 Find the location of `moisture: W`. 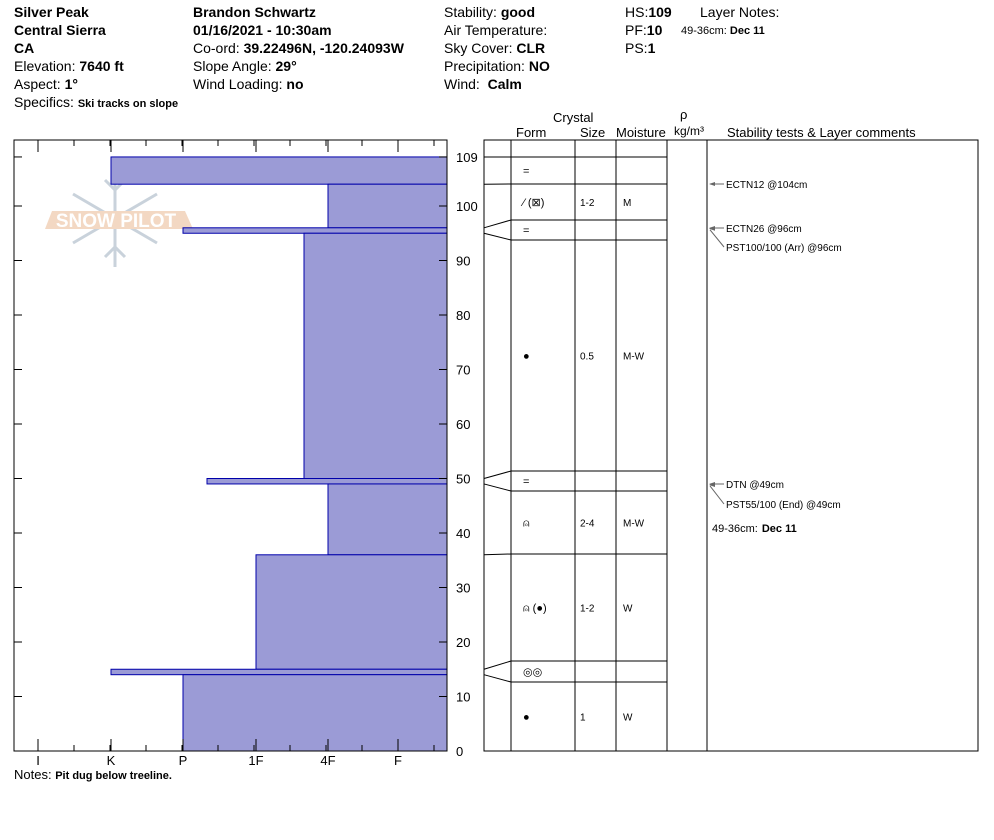

moisture: W is located at coordinates (628, 718).